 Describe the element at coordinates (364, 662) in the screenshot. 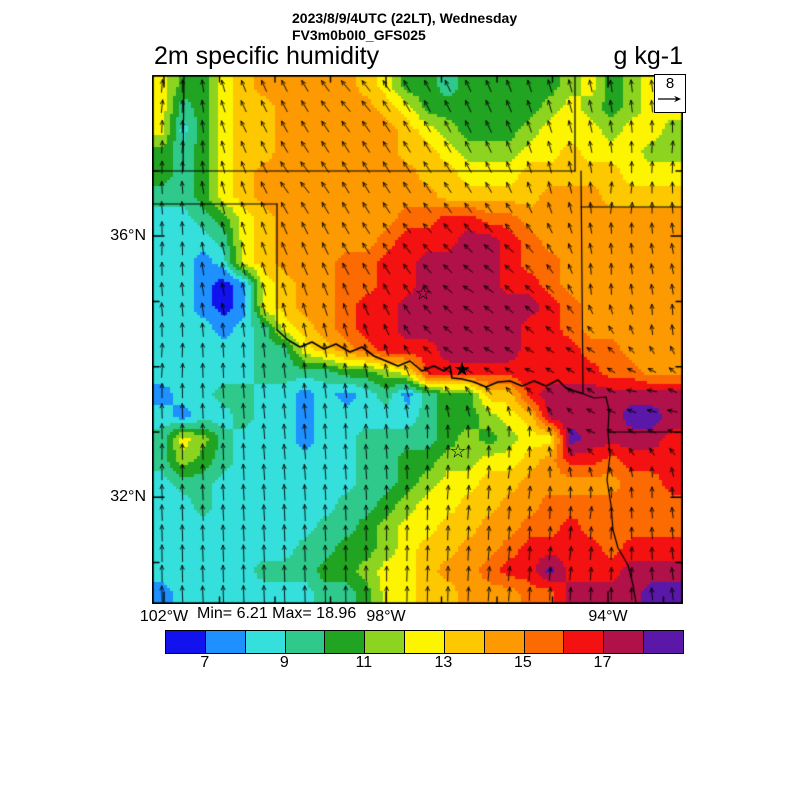

I see `colorbar-tick-label: 11` at that location.